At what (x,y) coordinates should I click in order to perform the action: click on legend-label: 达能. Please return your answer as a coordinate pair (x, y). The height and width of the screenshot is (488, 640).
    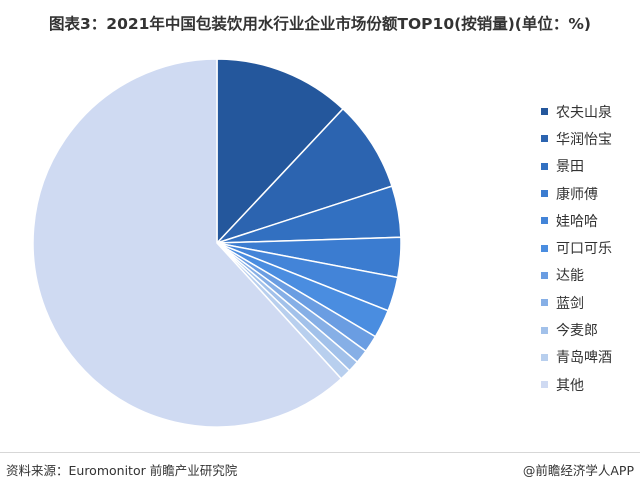
    Looking at the image, I should click on (570, 276).